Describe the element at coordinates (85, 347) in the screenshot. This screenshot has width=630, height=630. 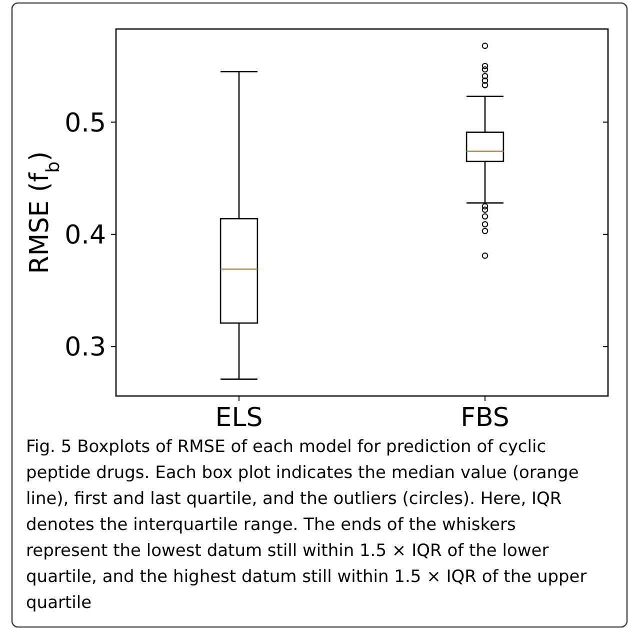
I see `y-tick-label: 0.3` at that location.